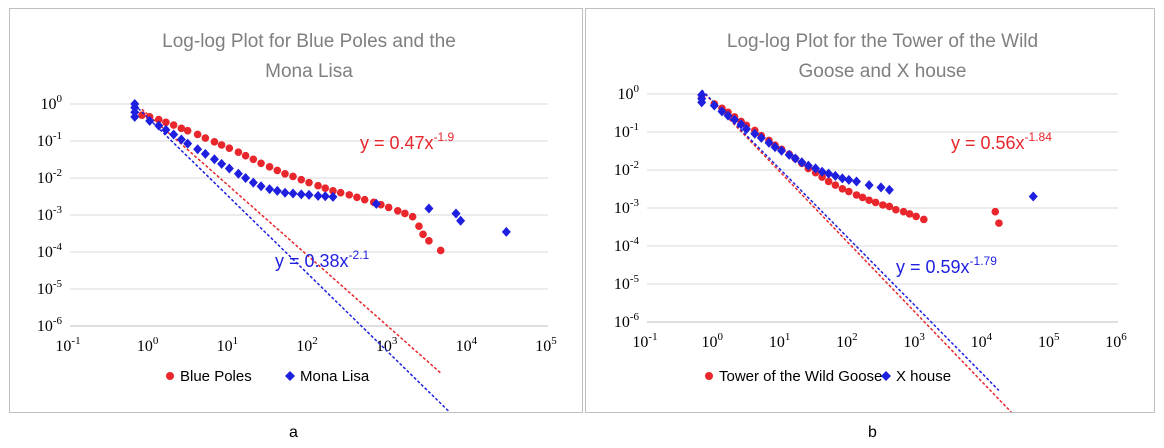  I want to click on legend-label: Tower of the Wild Goose, so click(800, 376).